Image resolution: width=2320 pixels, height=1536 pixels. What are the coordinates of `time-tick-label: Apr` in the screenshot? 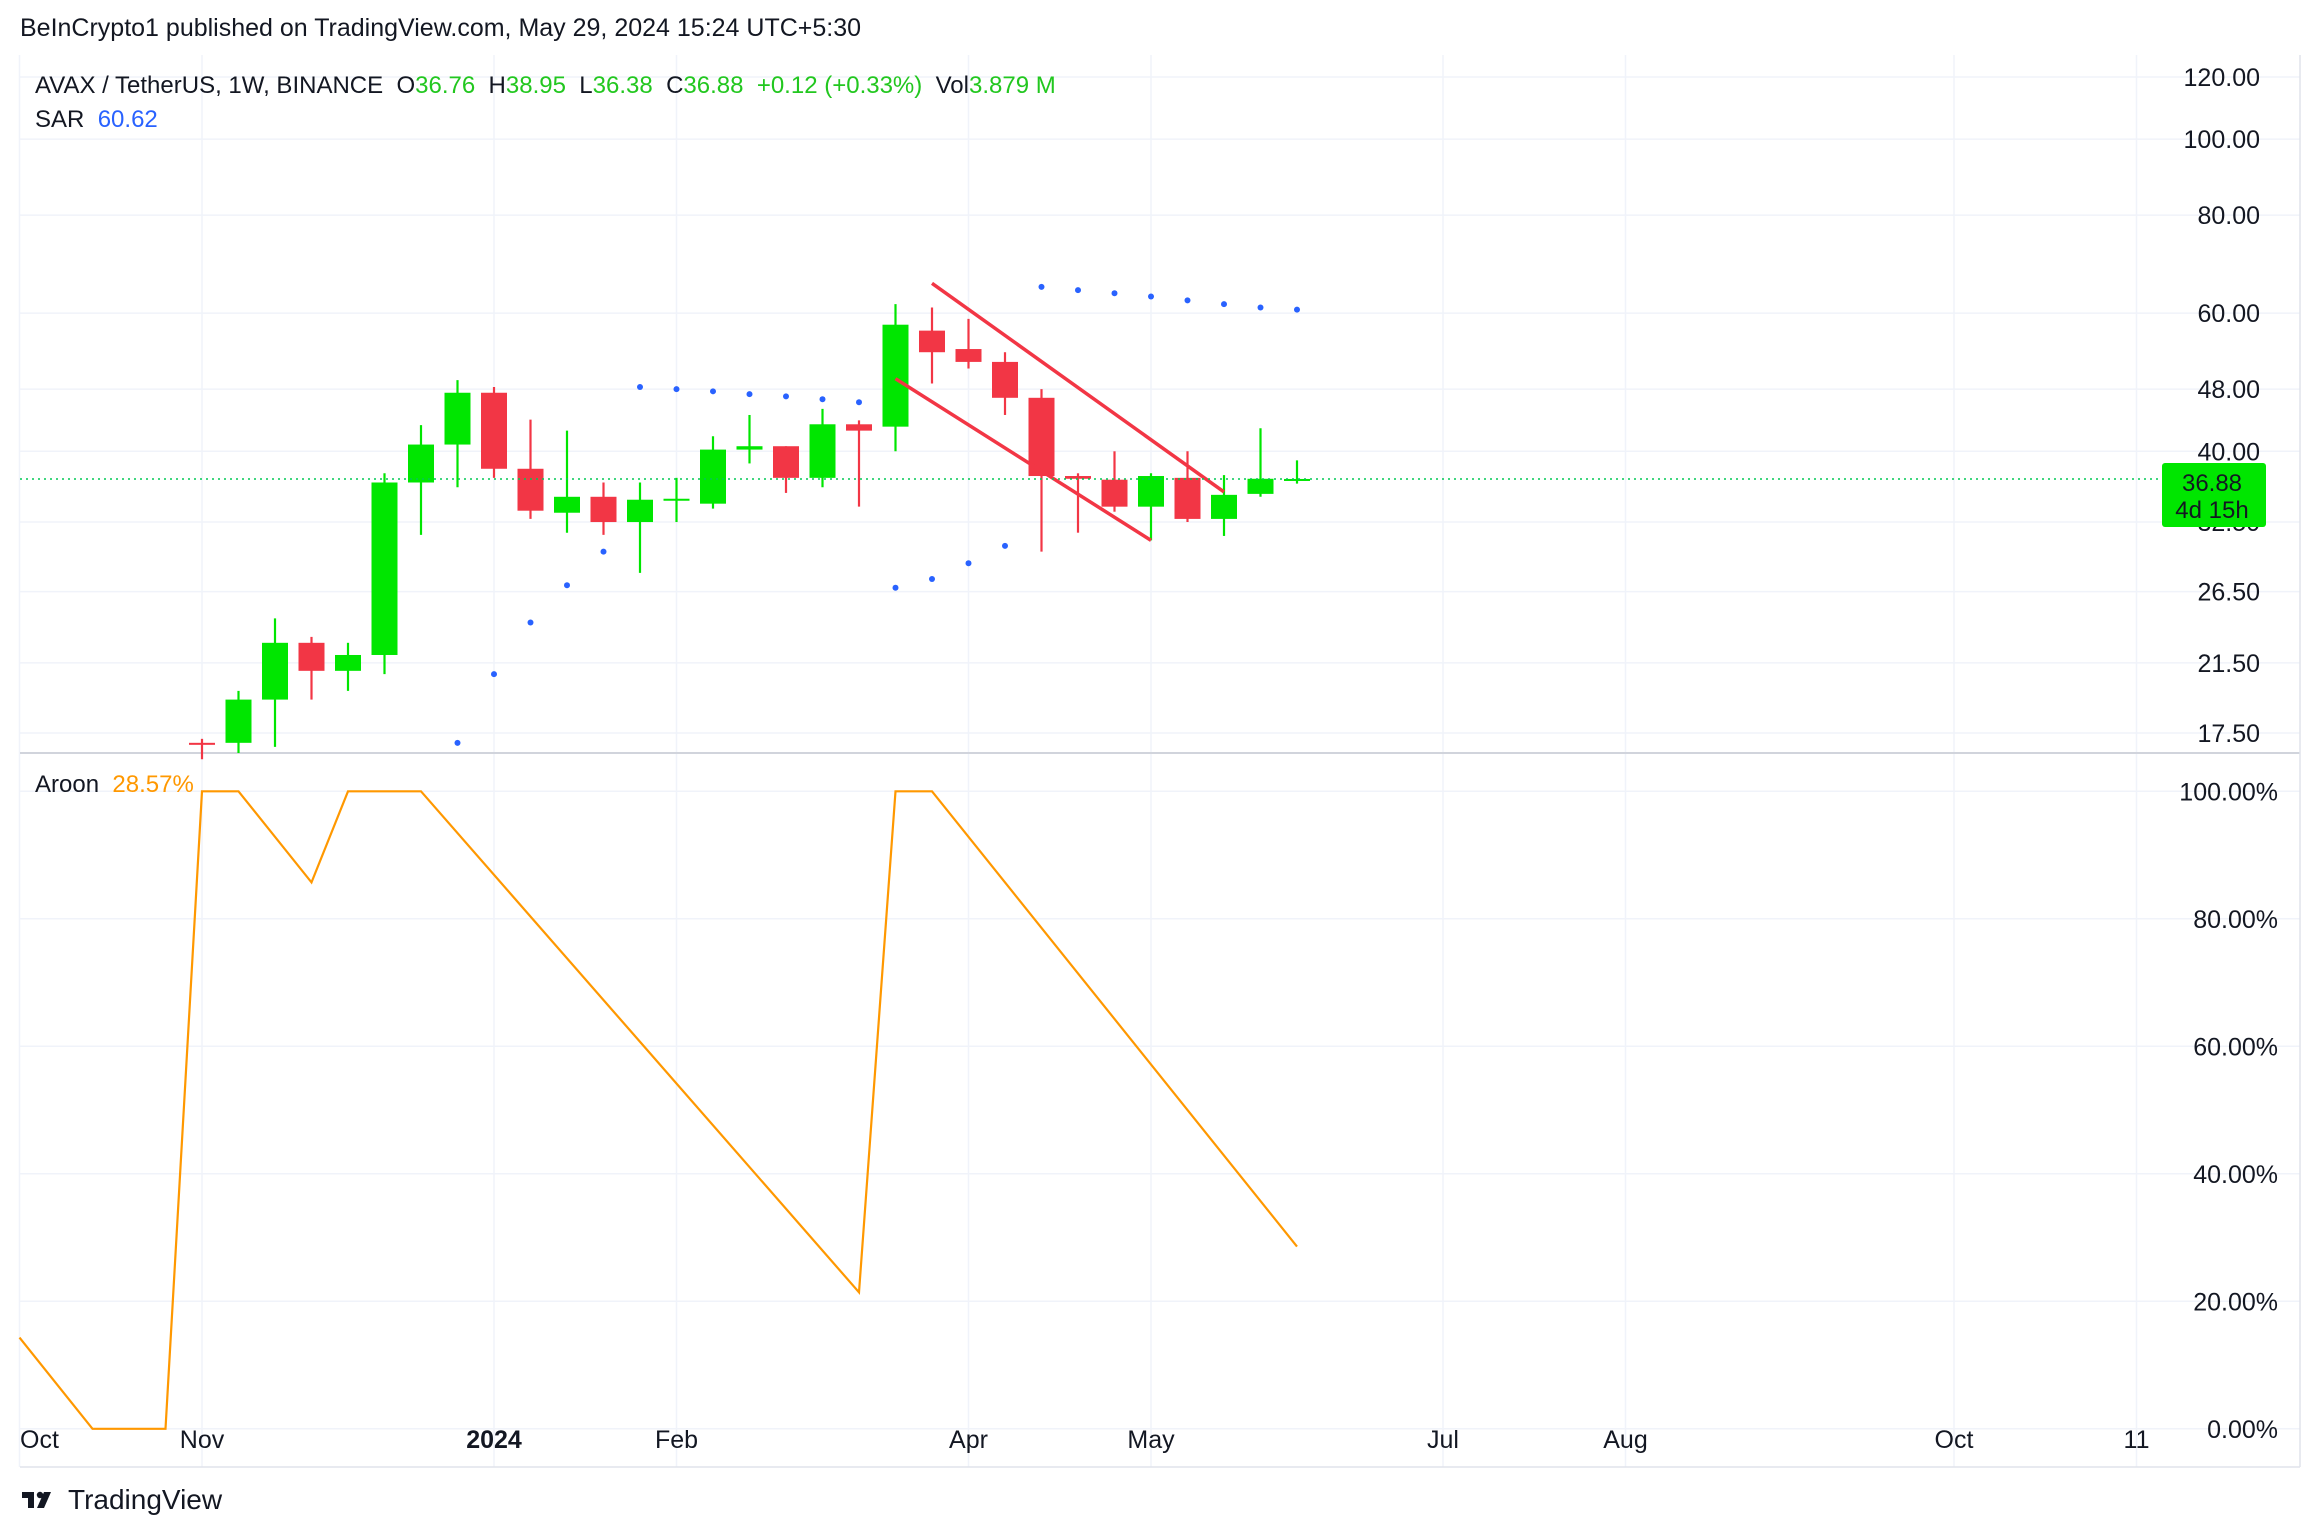 It's located at (968, 1440).